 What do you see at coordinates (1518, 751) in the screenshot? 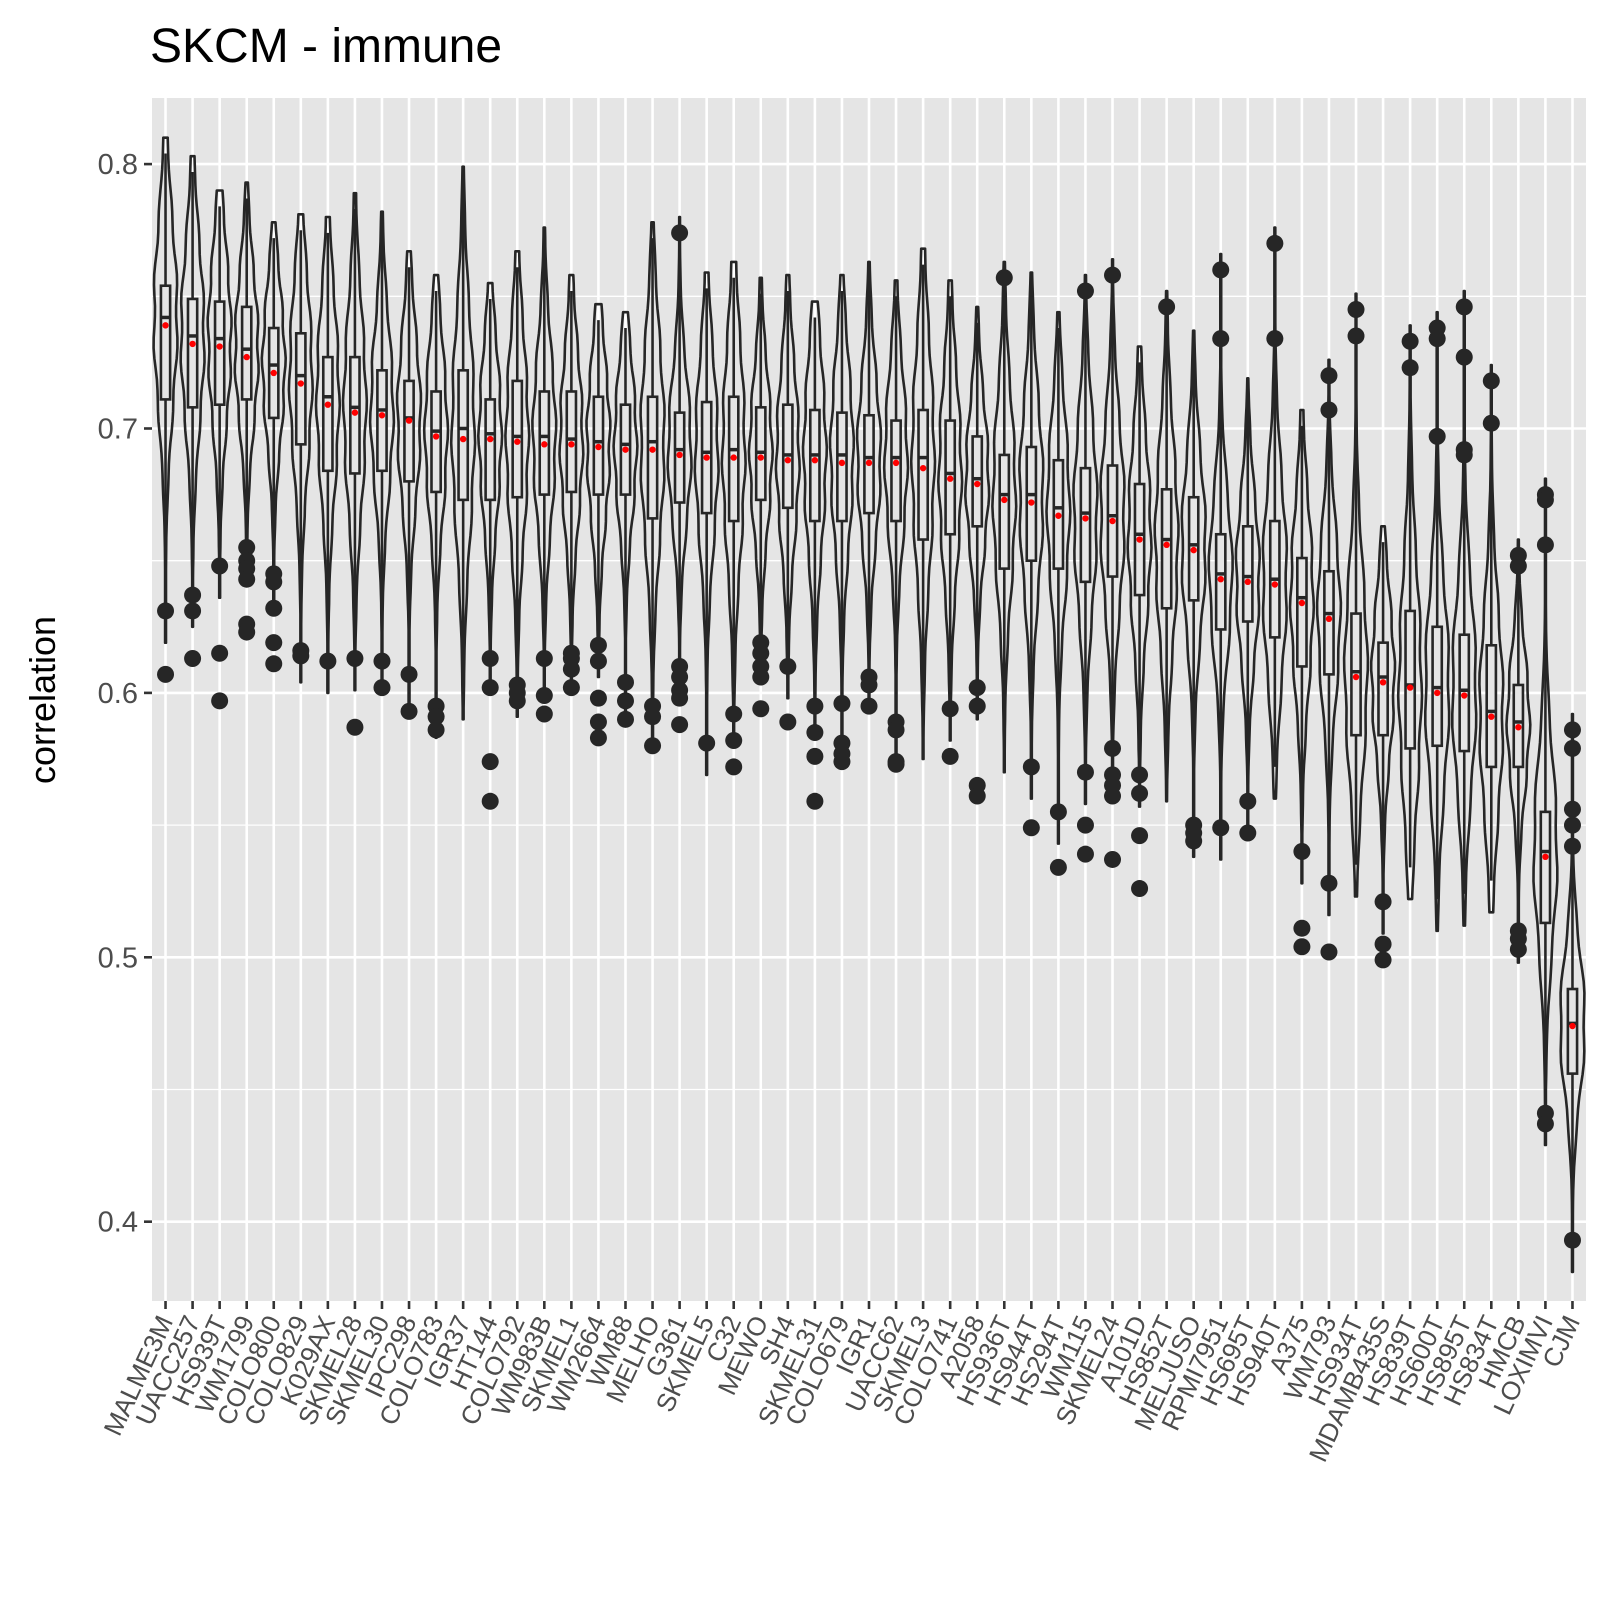
I see `violin-hmcb` at bounding box center [1518, 751].